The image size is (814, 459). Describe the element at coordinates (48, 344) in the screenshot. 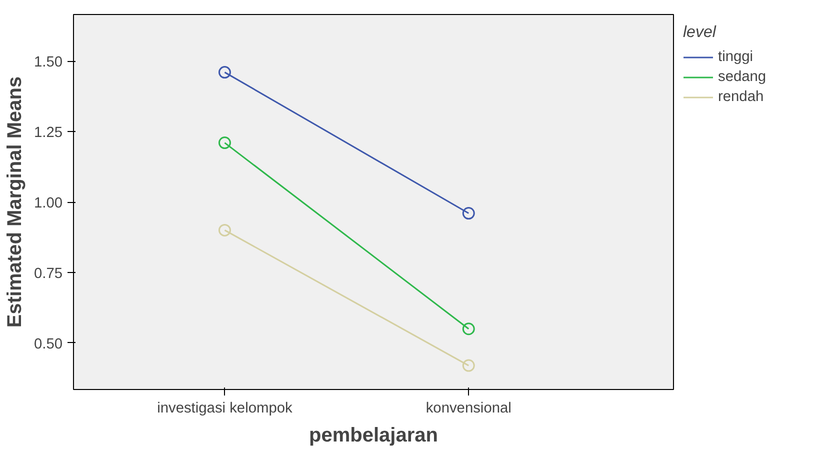

I see `y-tick-label: 0.50` at that location.